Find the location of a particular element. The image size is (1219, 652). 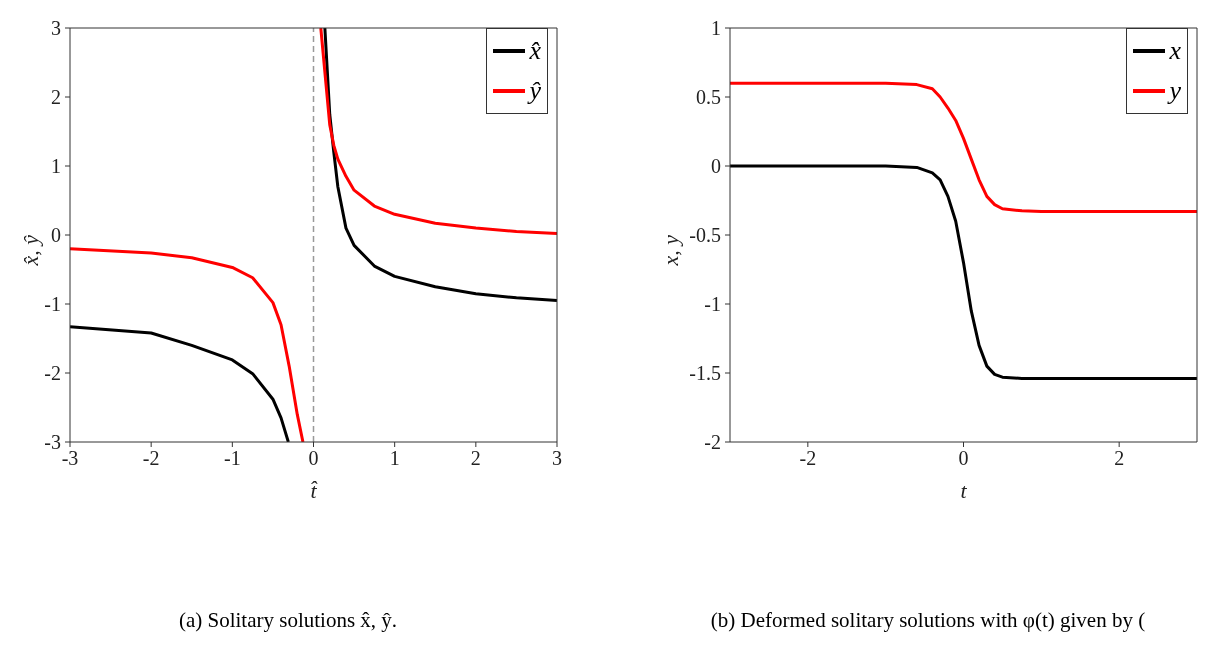

text: (a) Solitary solutions x̂, ŷ. is located at coordinates (288, 620).